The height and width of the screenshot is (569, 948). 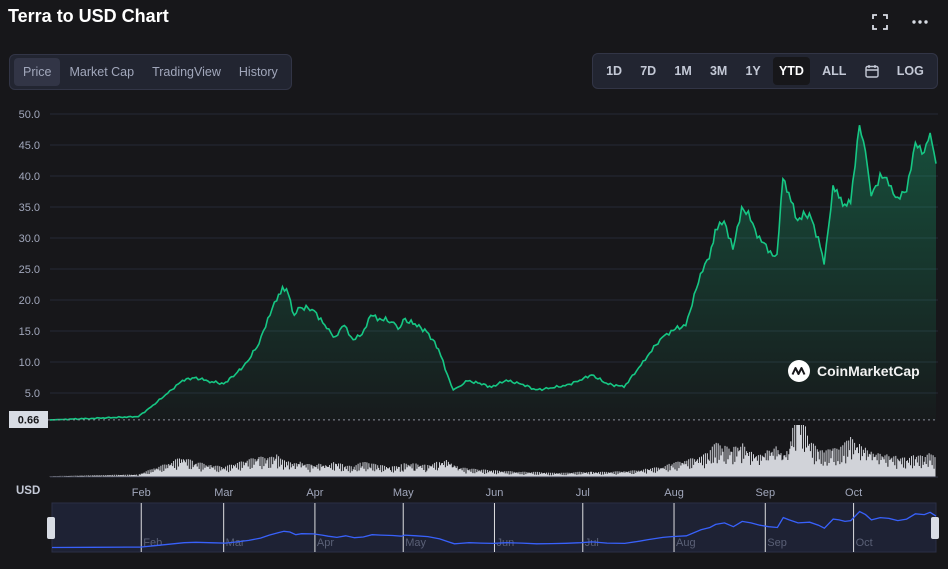 What do you see at coordinates (29, 270) in the screenshot?
I see `y-tick-label: 25.0` at bounding box center [29, 270].